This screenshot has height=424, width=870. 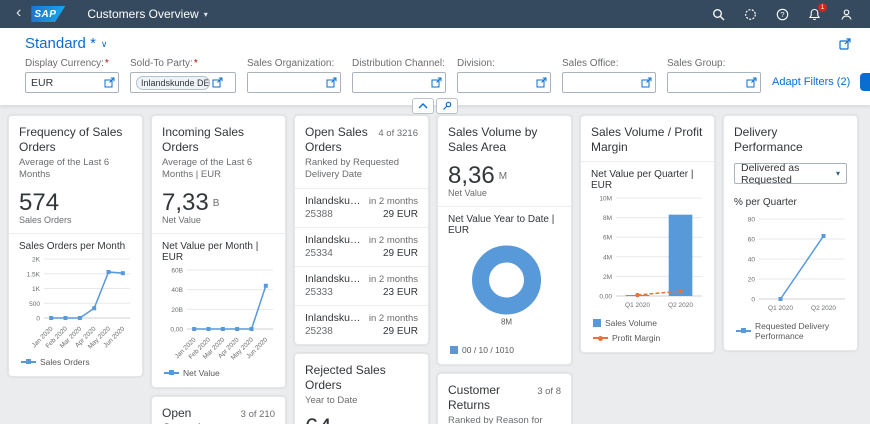 I want to click on filter-field-sales-organization: Sales Organization:, so click(x=294, y=75).